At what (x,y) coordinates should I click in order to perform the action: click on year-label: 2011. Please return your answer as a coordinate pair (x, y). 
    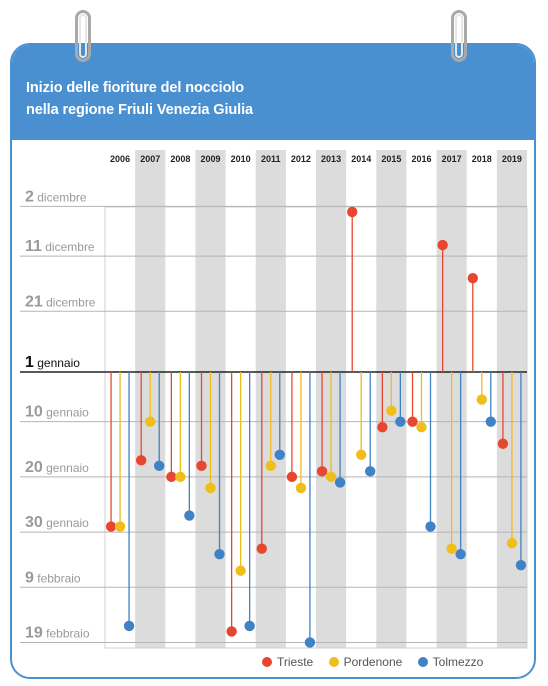
    Looking at the image, I should click on (271, 159).